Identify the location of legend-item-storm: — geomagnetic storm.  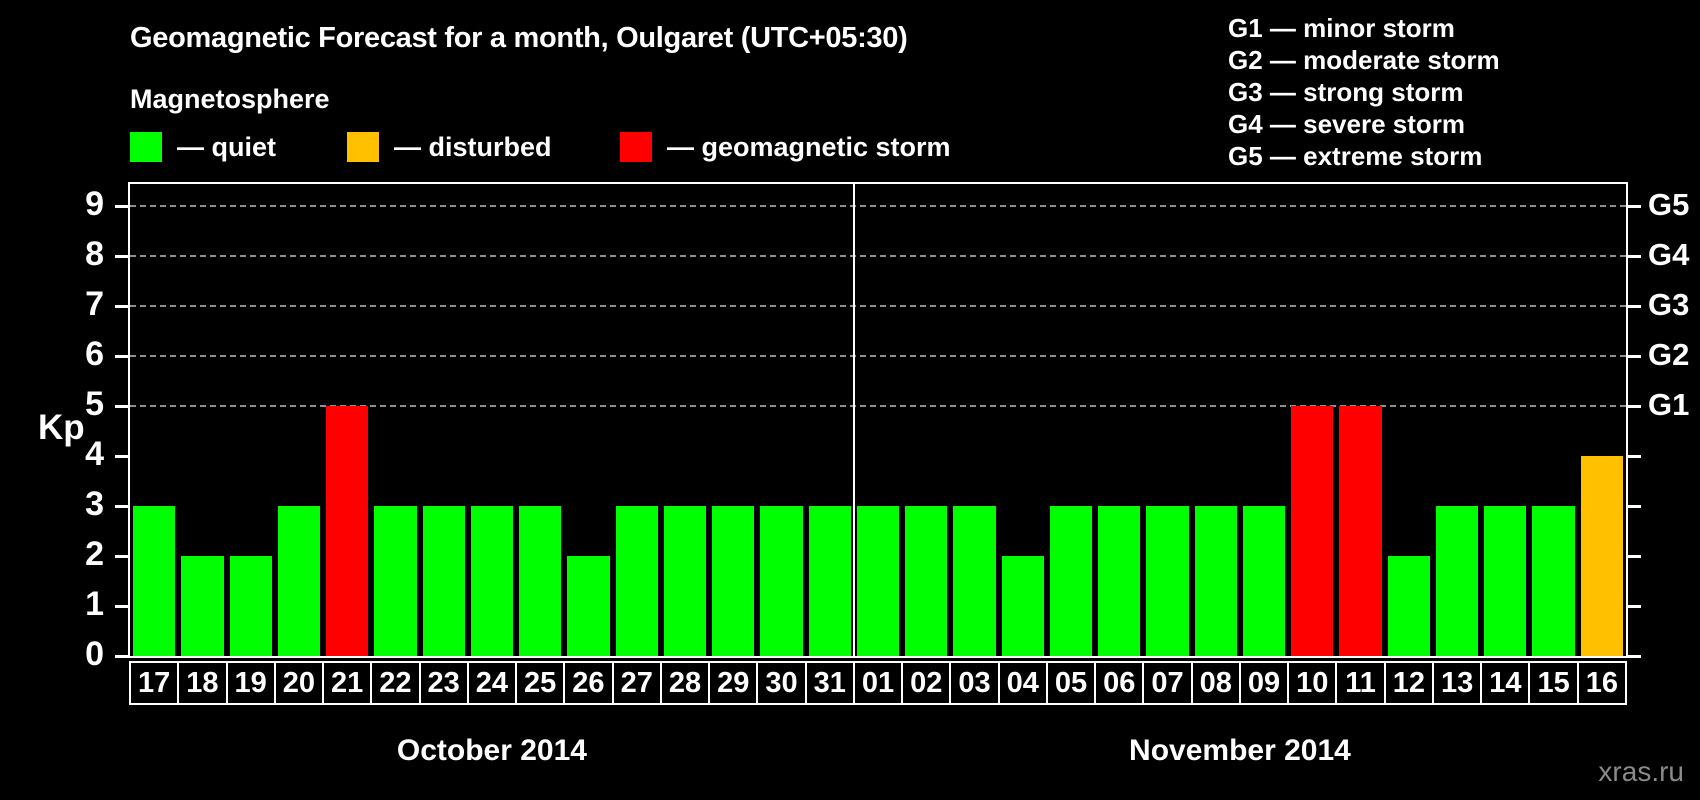
(785, 147).